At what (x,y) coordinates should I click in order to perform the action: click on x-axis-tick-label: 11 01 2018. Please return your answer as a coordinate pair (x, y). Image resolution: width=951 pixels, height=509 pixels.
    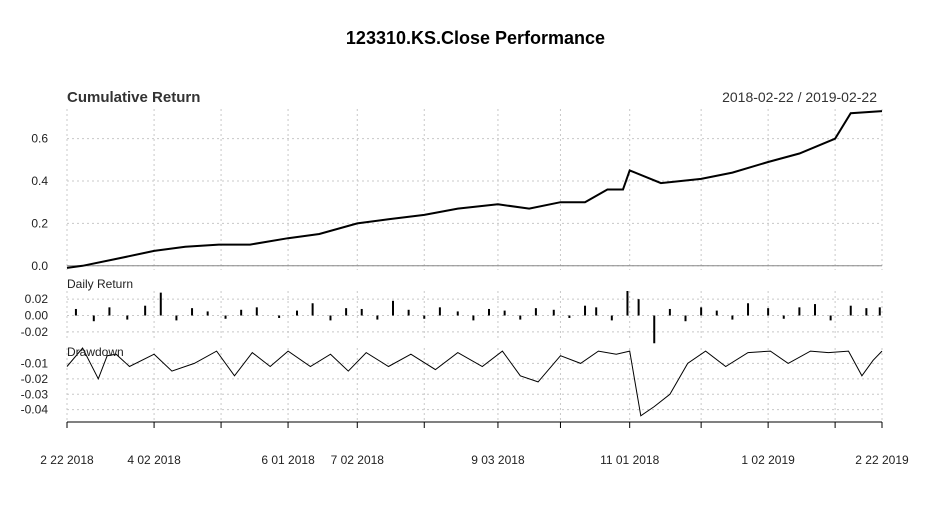
    Looking at the image, I should click on (629, 460).